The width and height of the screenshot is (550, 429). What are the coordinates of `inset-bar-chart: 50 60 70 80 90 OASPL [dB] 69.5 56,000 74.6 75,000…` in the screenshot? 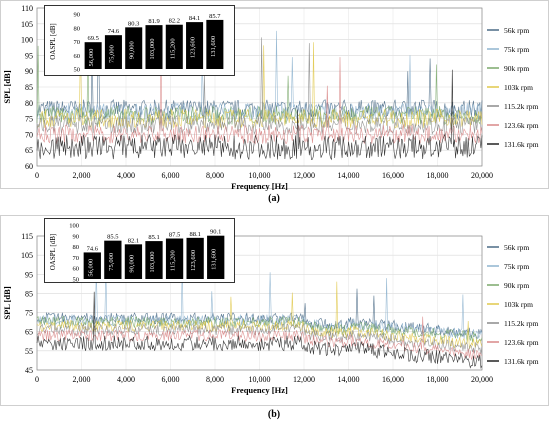 It's located at (139, 40).